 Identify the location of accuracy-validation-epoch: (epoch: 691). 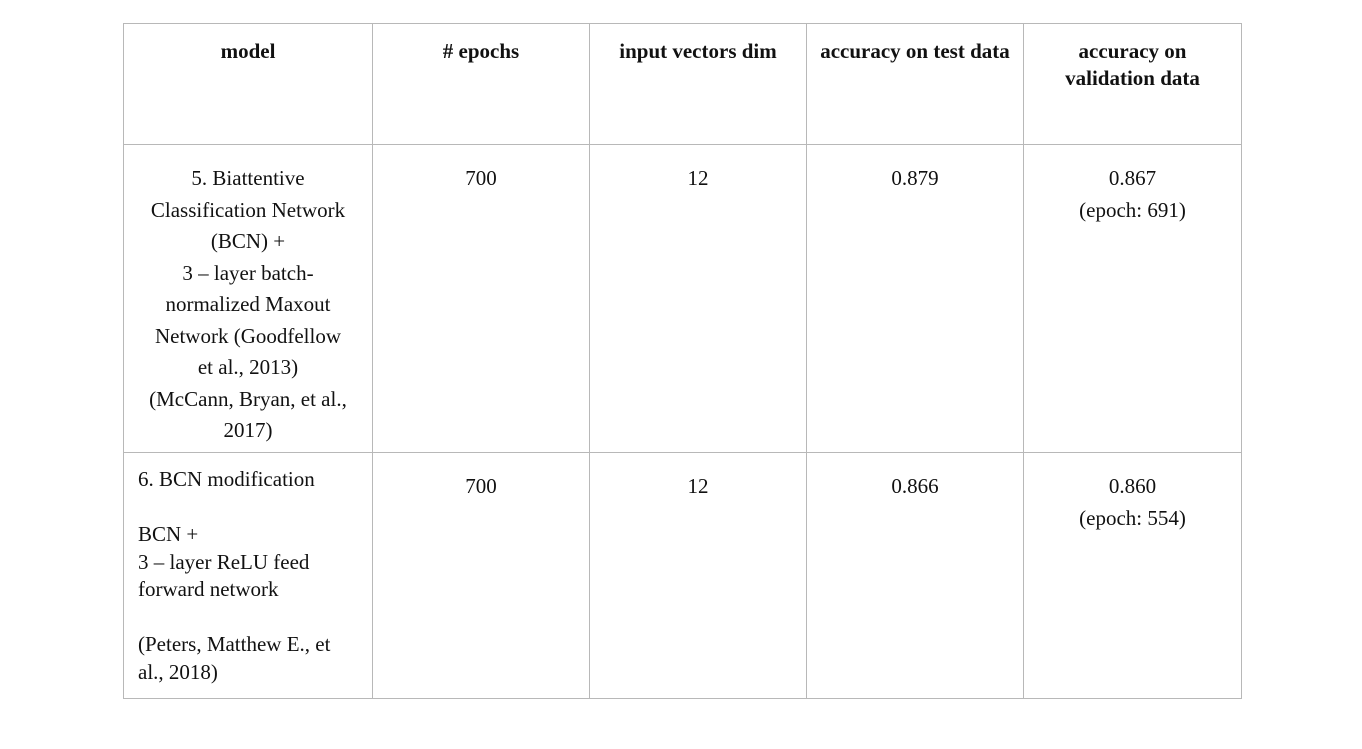
(1132, 209).